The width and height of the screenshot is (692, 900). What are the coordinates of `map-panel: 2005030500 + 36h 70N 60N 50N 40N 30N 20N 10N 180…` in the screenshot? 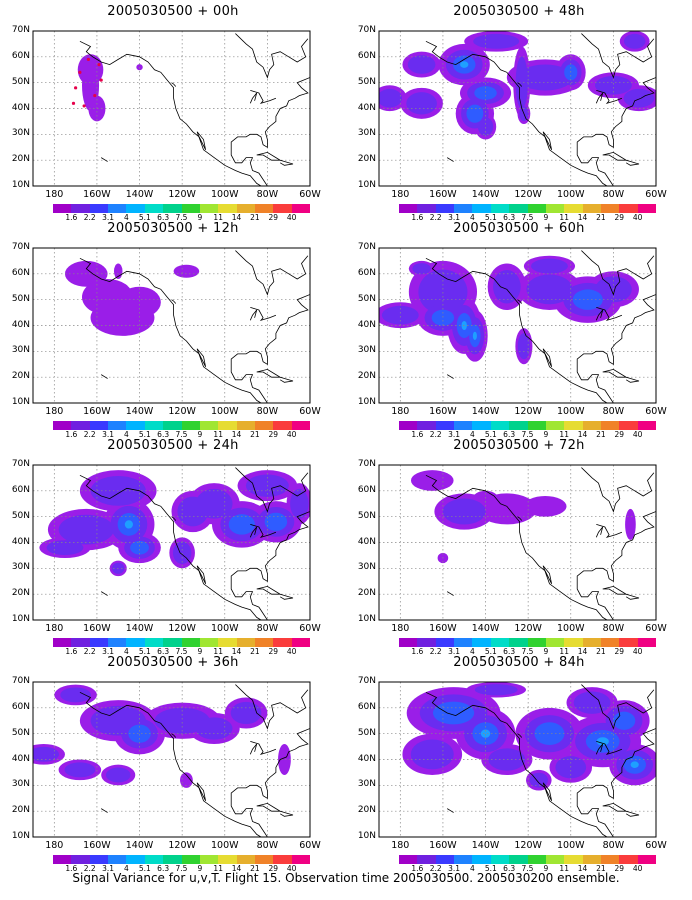 It's located at (173, 762).